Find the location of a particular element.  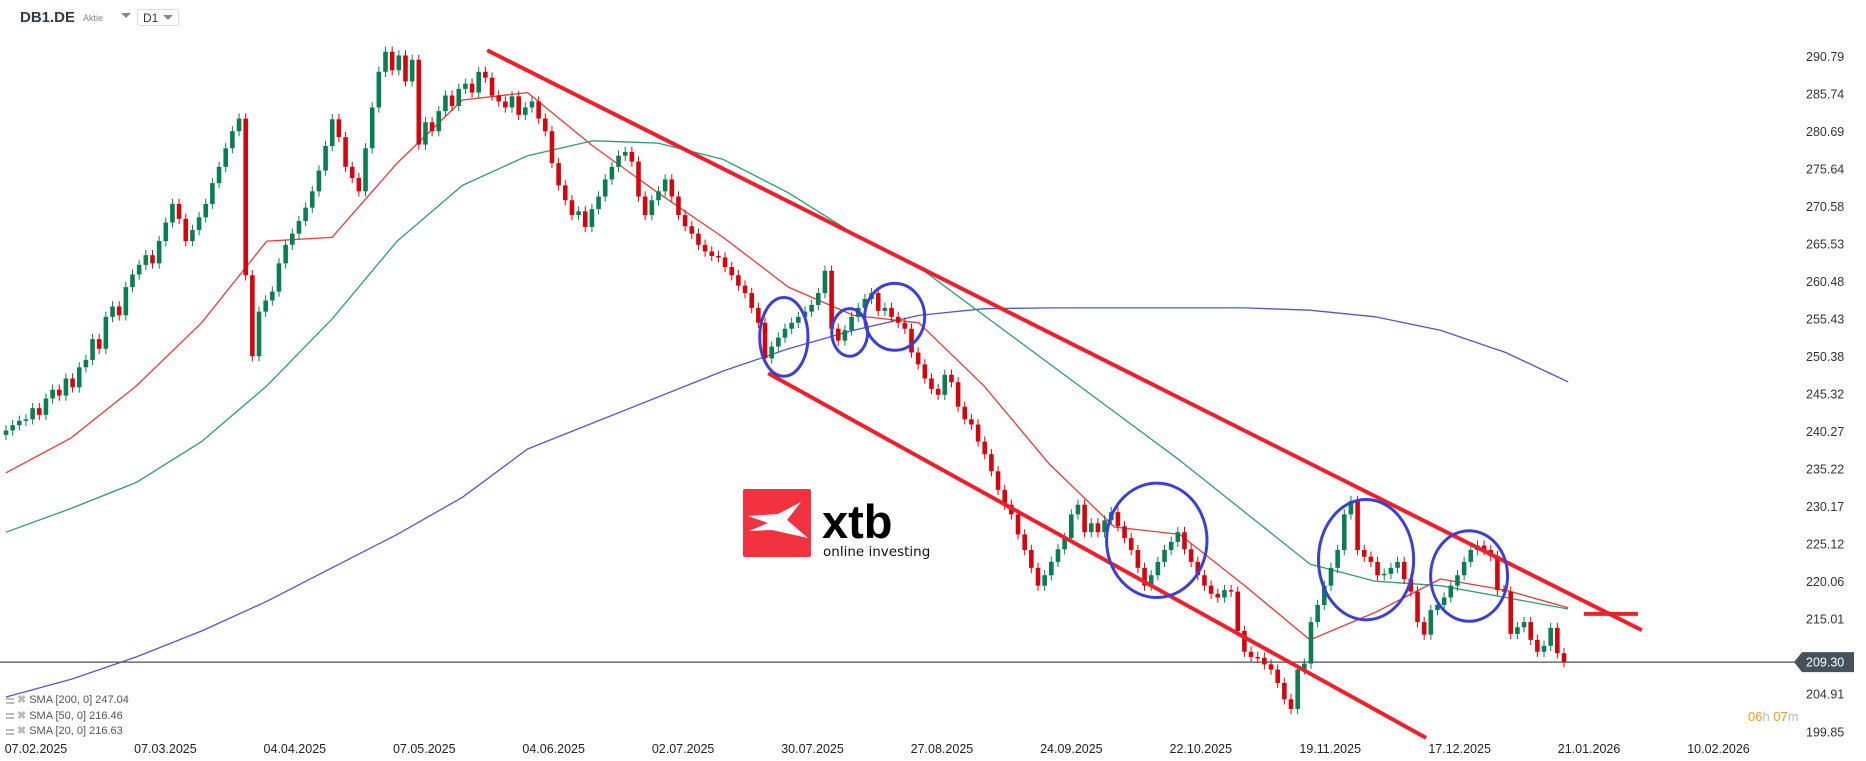

legend-item-sma200: ✖ SMA [200, 0] 247.04 is located at coordinates (67, 701).